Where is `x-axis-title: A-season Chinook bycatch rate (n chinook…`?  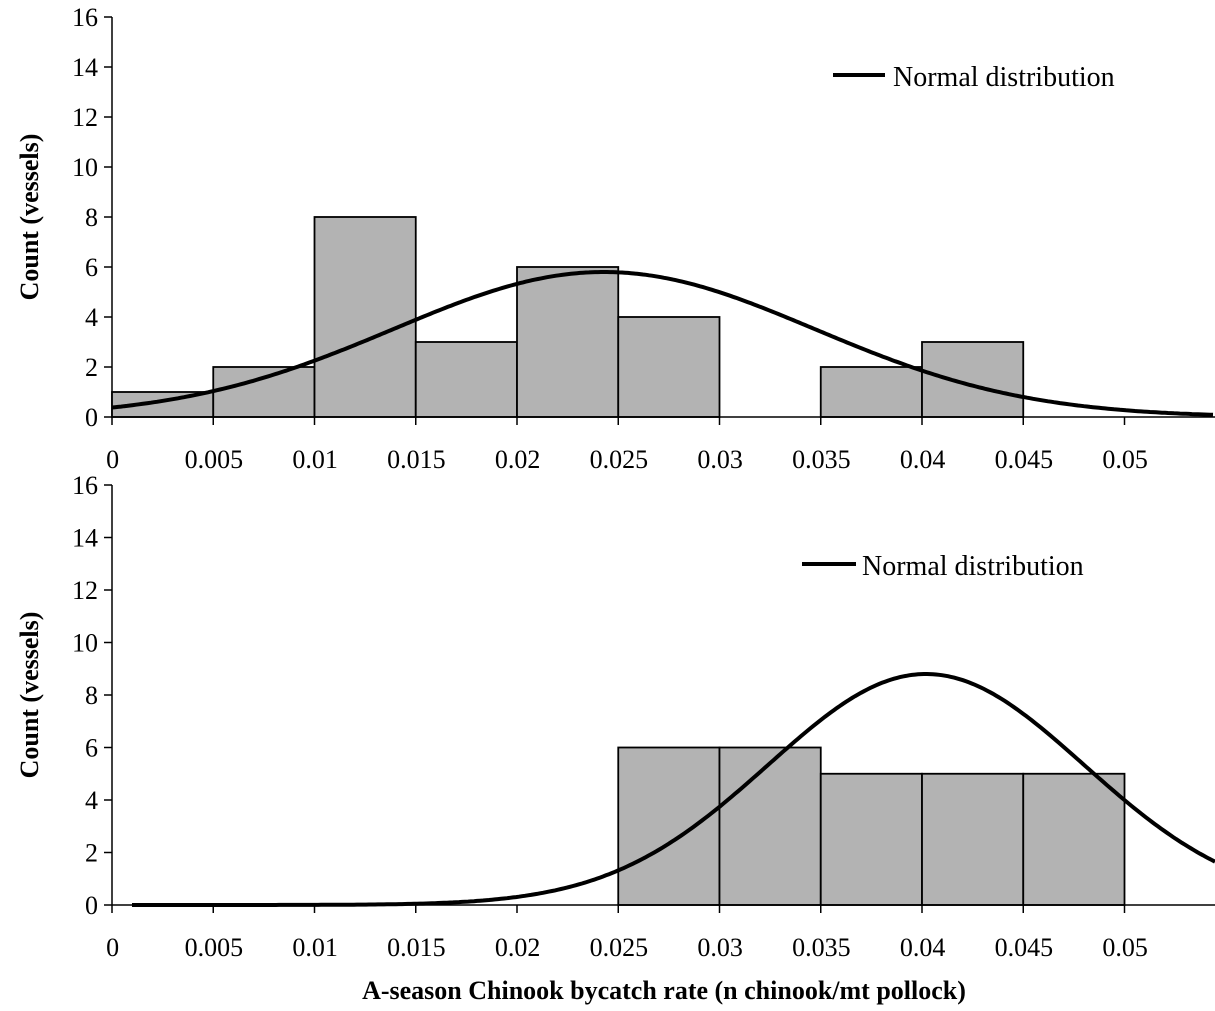
x-axis-title: A-season Chinook bycatch rate (n chinook… is located at coordinates (664, 990).